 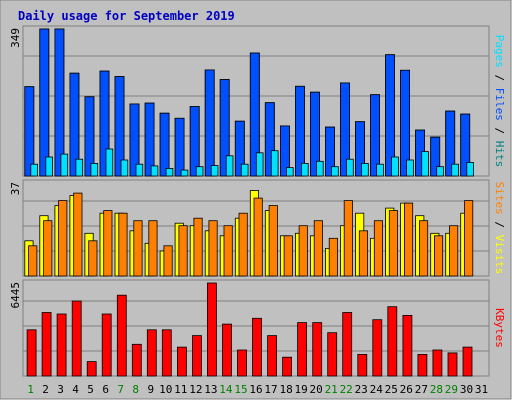 I want to click on day-label-13: 13, so click(x=210, y=389).